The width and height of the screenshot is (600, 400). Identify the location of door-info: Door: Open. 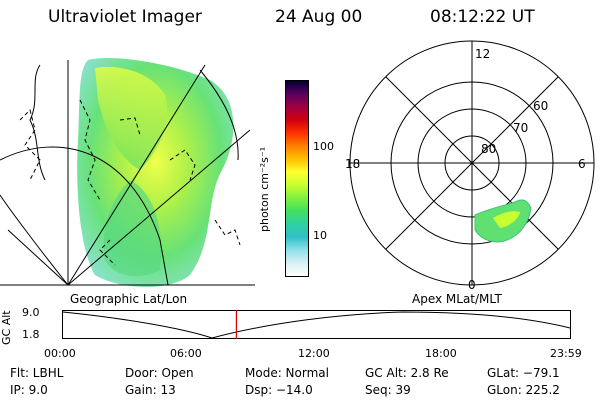
(159, 373).